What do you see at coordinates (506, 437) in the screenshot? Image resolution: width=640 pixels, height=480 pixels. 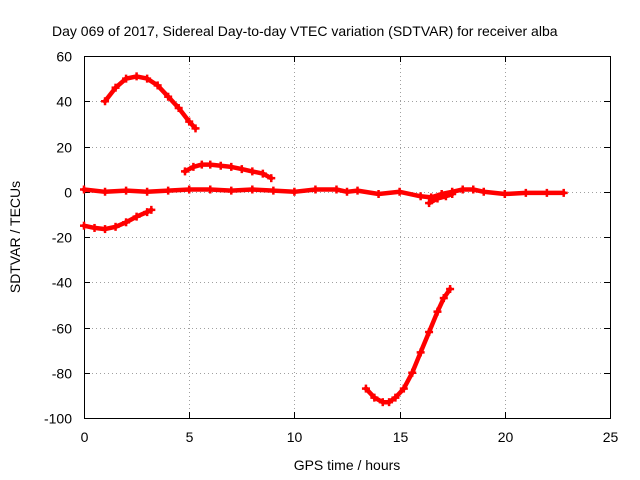 I see `x-tick-label: 20` at bounding box center [506, 437].